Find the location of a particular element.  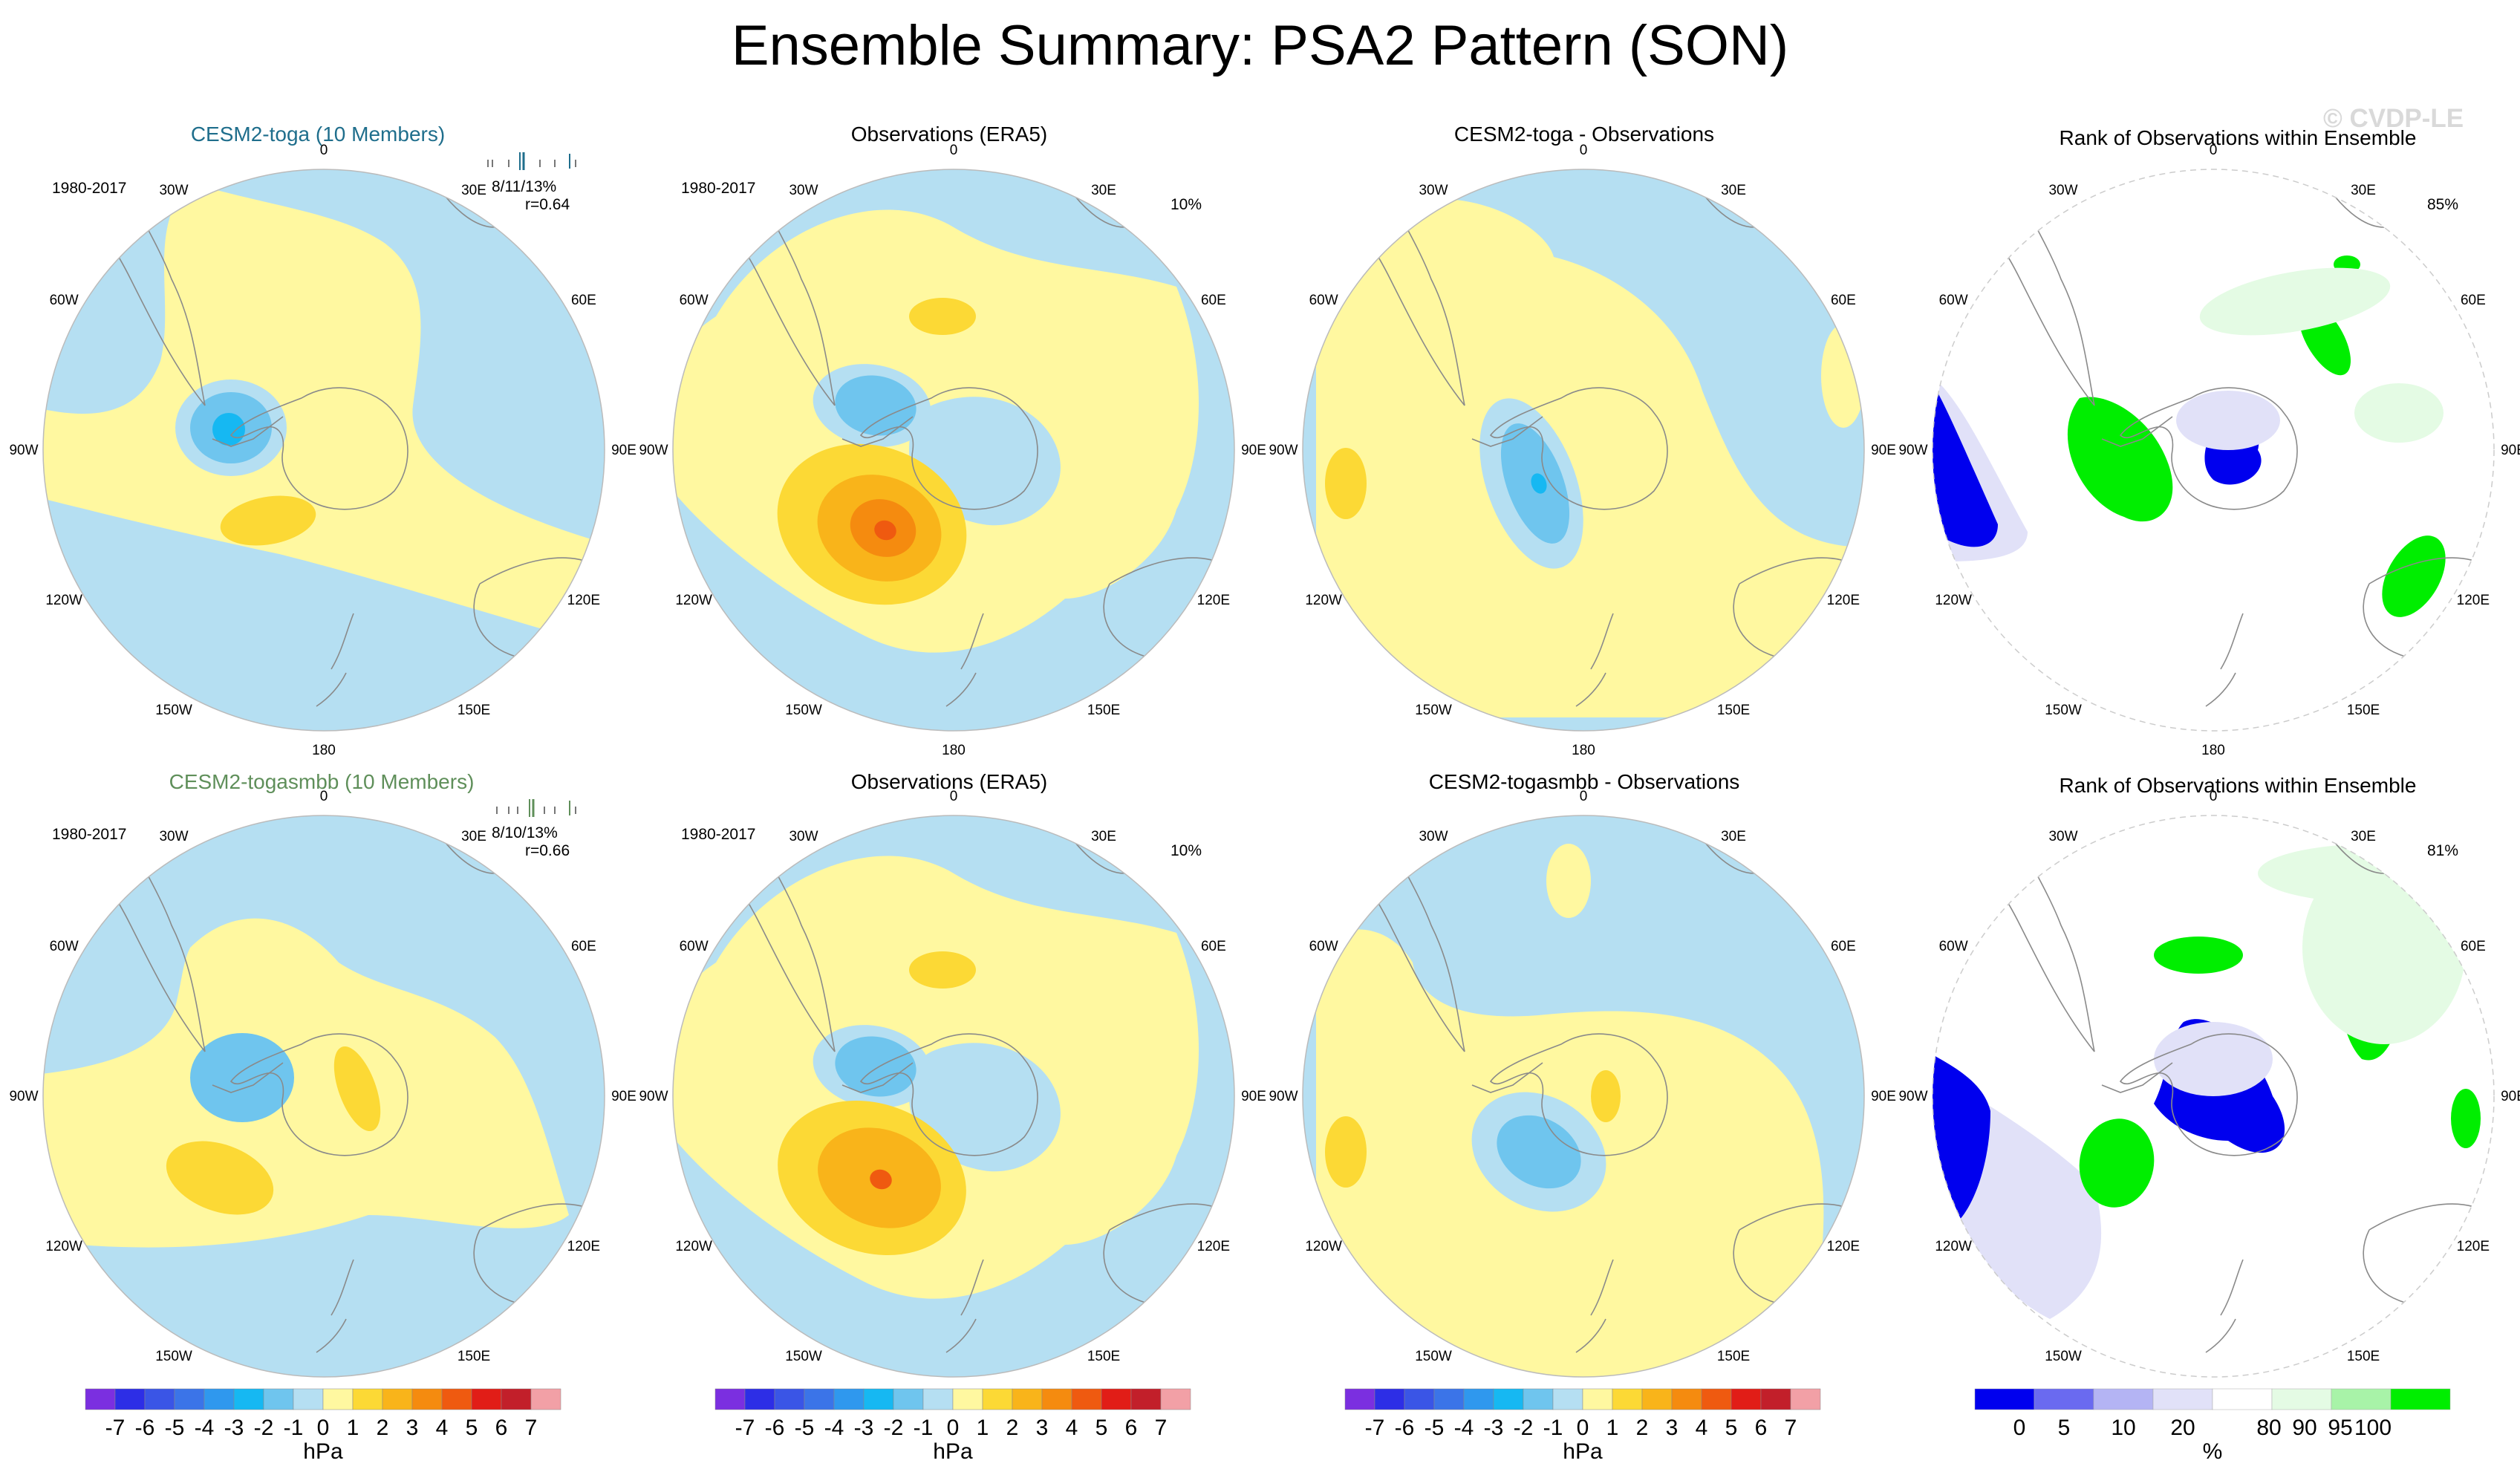

member-spread-glyph-row2 is located at coordinates (536, 808).